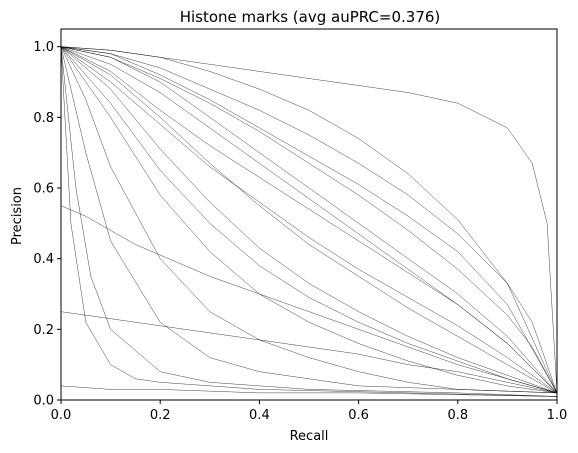 The width and height of the screenshot is (578, 453). Describe the element at coordinates (43, 47) in the screenshot. I see `y-tick-label: 1.0` at that location.